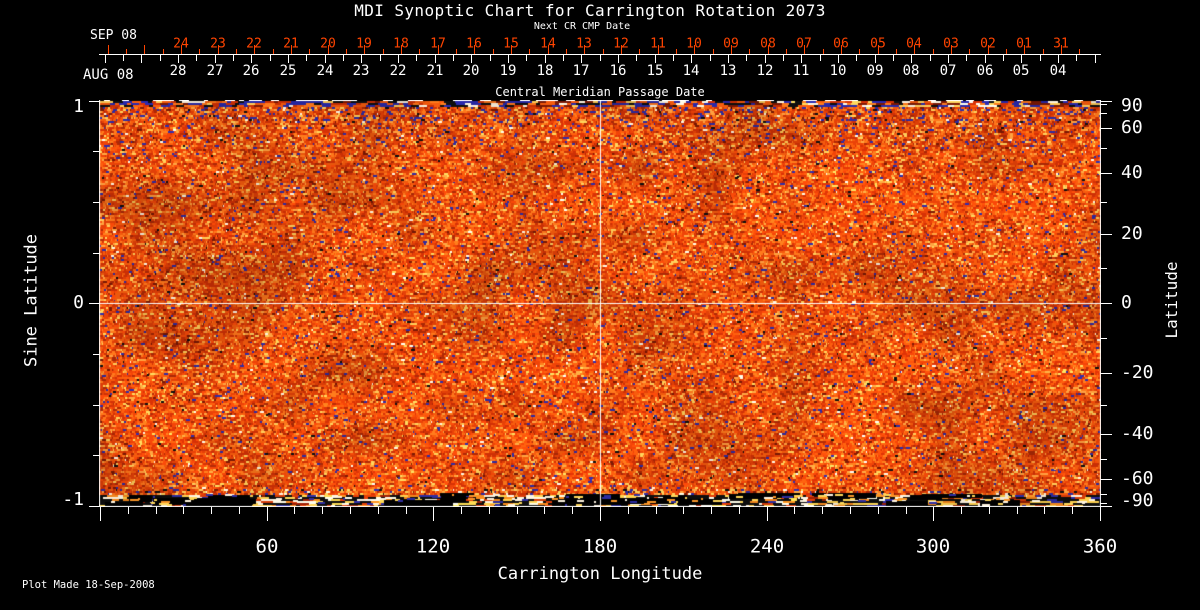 The image size is (1200, 610). What do you see at coordinates (1126, 302) in the screenshot?
I see `latitude-tick-label: 0` at bounding box center [1126, 302].